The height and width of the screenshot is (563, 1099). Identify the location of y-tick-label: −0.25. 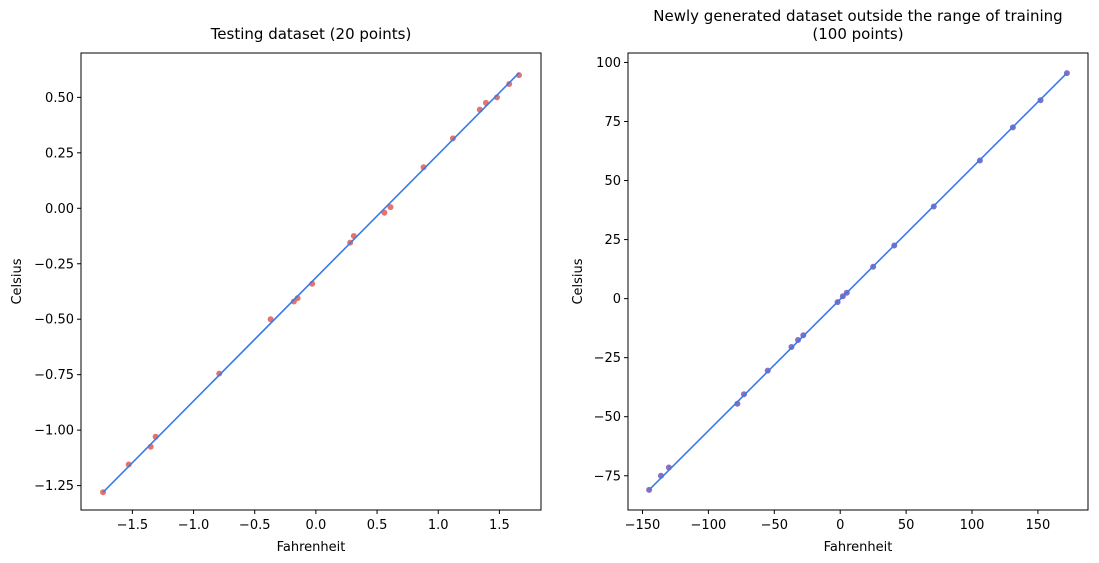
(54, 264).